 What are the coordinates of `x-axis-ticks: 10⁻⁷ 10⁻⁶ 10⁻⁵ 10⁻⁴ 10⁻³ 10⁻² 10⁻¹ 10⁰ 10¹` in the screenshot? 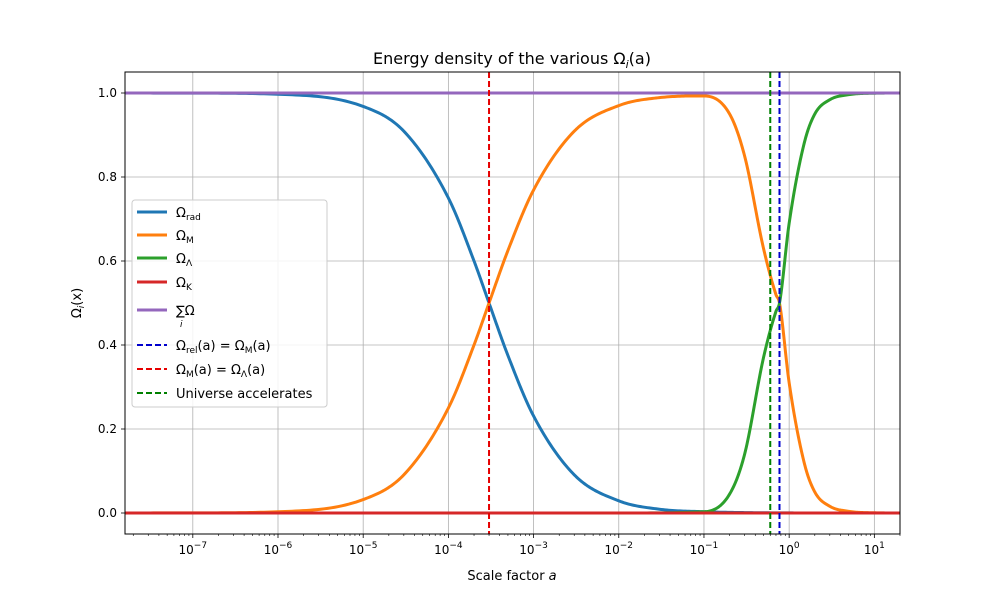 It's located at (516, 545).